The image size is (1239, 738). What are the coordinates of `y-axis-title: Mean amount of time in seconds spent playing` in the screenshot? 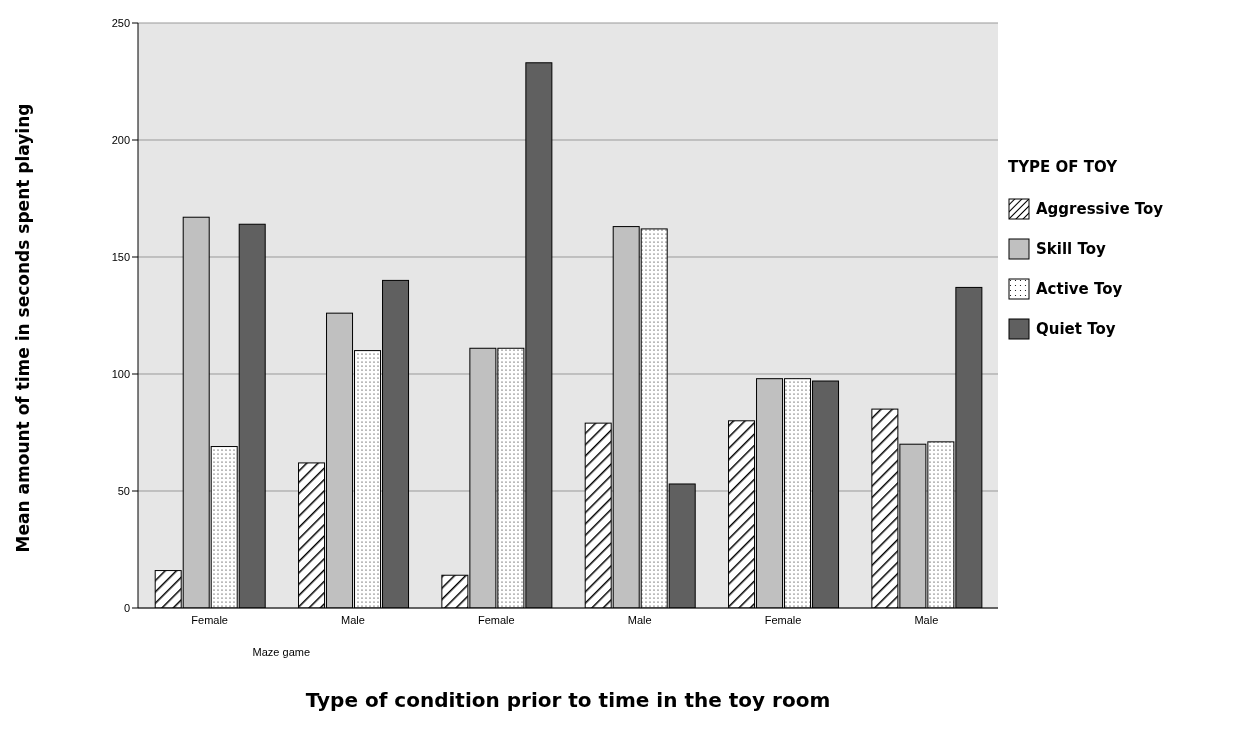 It's located at (23, 328).